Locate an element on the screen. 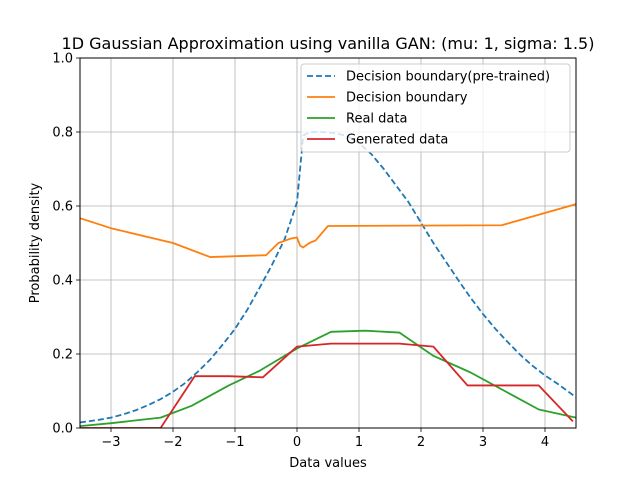  x-tick-label: −3 is located at coordinates (110, 442).